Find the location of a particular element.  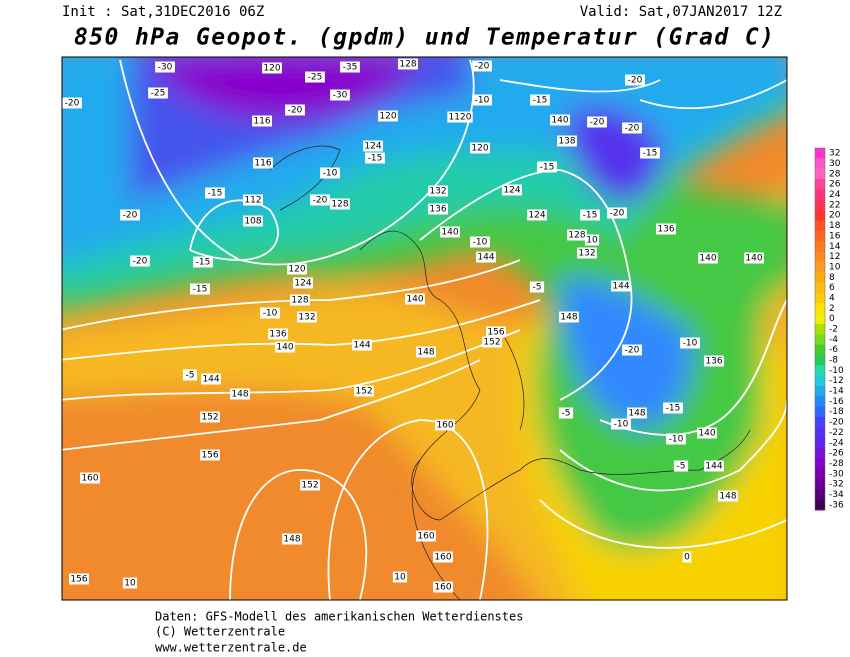

contour-label: 144 is located at coordinates (210, 380).